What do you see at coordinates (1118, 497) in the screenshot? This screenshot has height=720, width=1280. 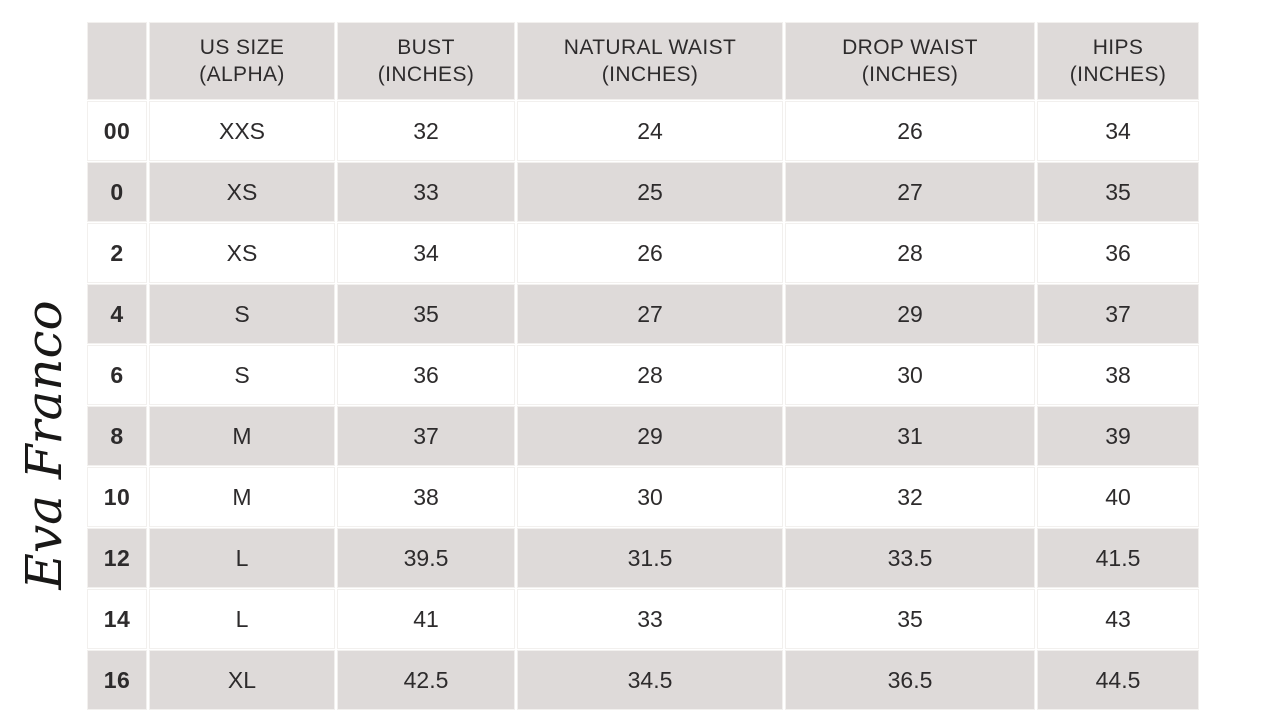 I see `table-cell: 40` at bounding box center [1118, 497].